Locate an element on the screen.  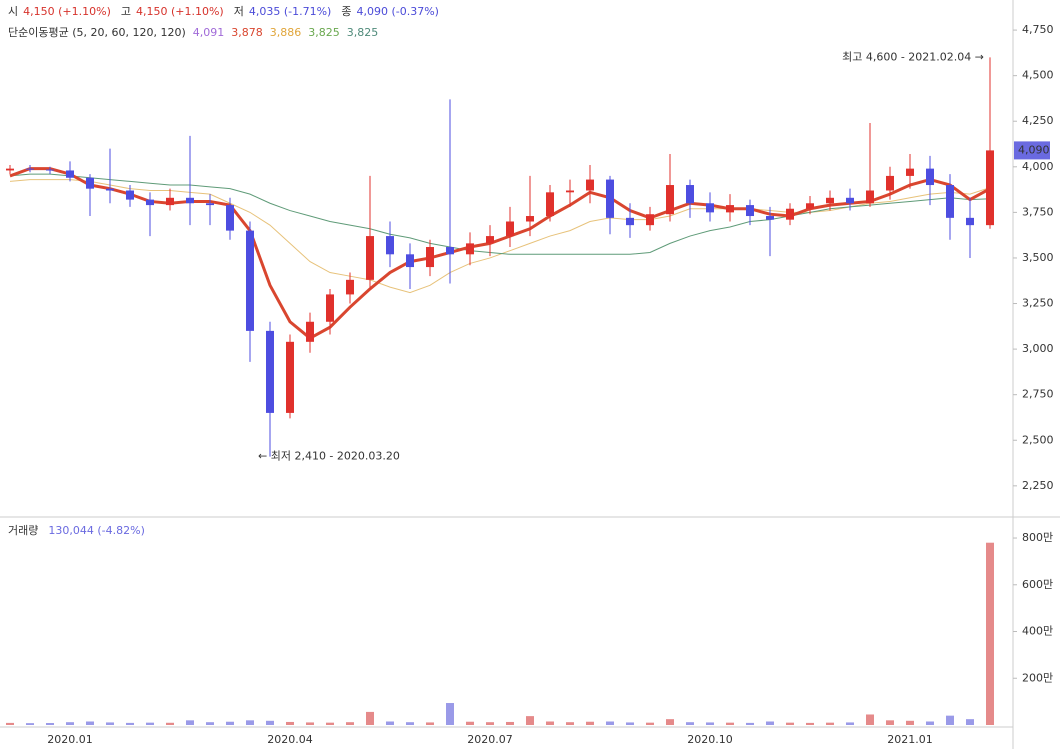
x-tick-label: 2020.07 is located at coordinates (490, 739).